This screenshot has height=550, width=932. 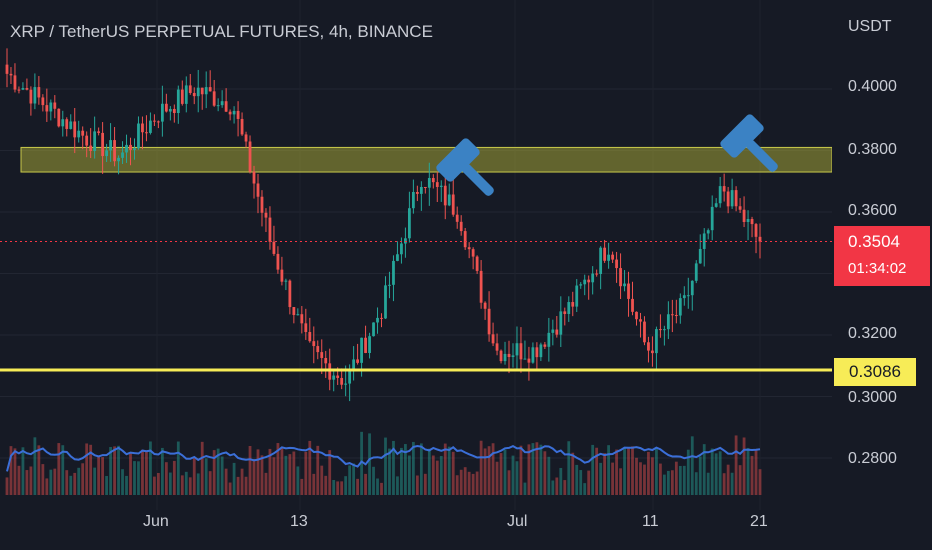 I want to click on last-price-badge: 0.3504 01:34:02, so click(x=882, y=256).